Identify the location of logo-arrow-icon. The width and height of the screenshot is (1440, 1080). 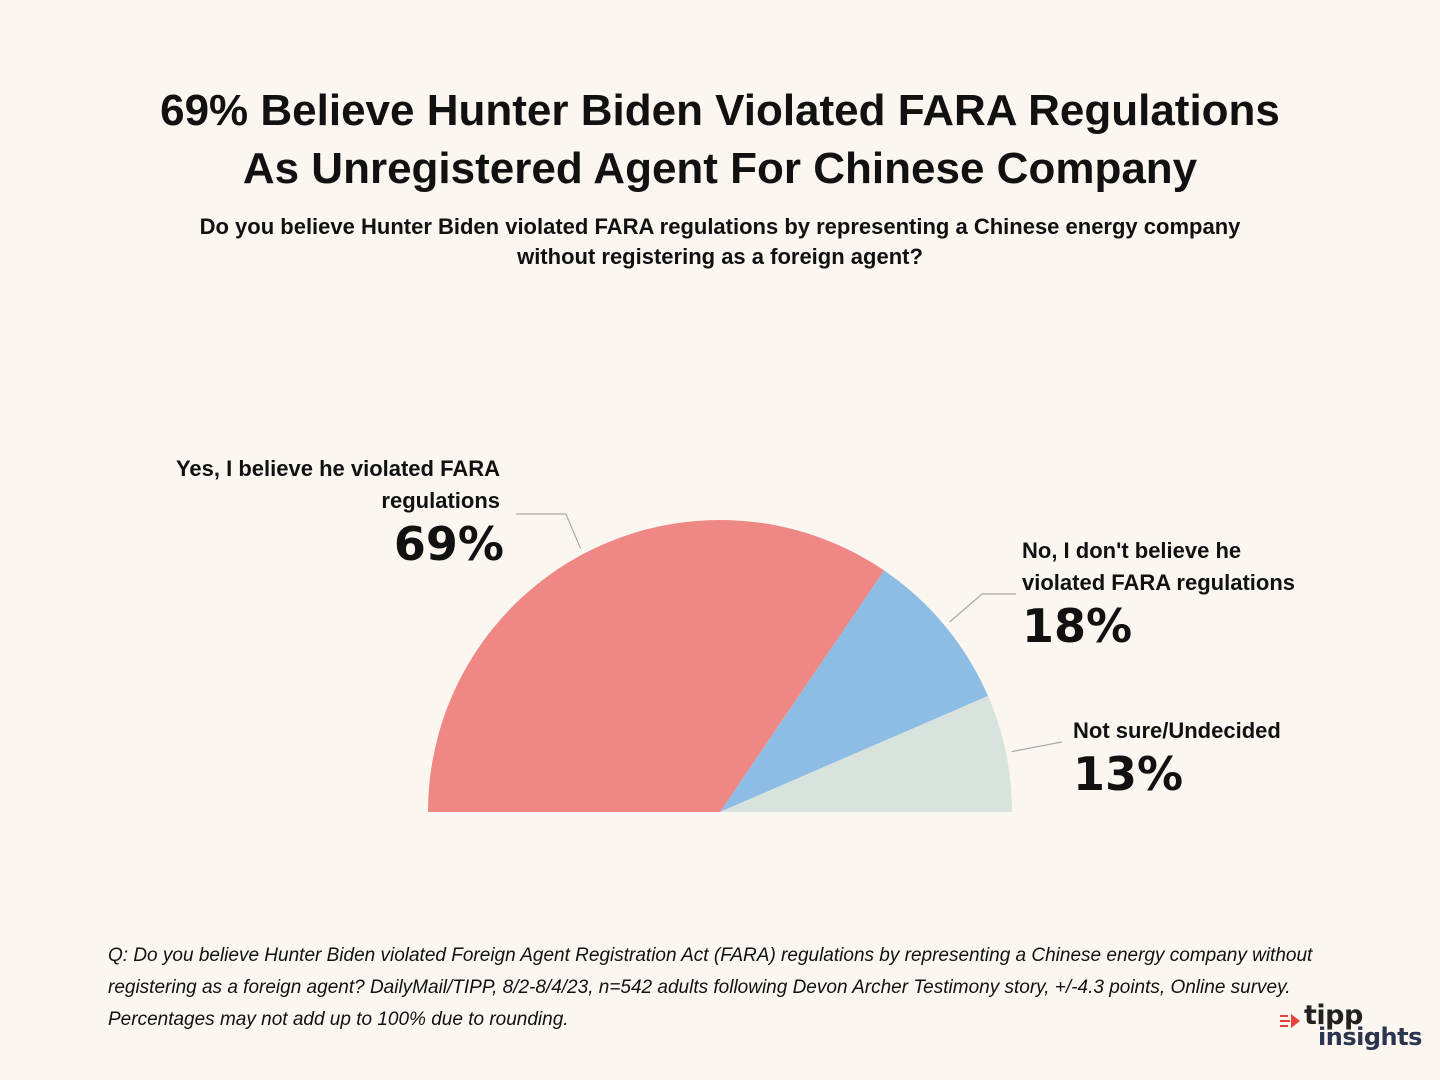
(1290, 1021).